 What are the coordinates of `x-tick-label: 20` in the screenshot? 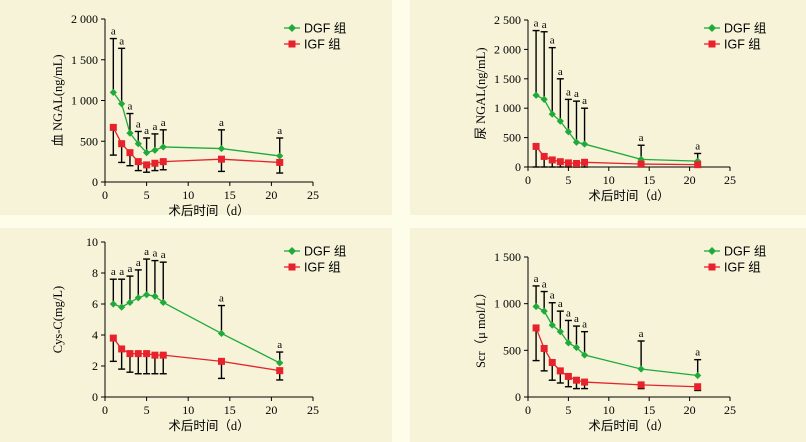 It's located at (271, 410).